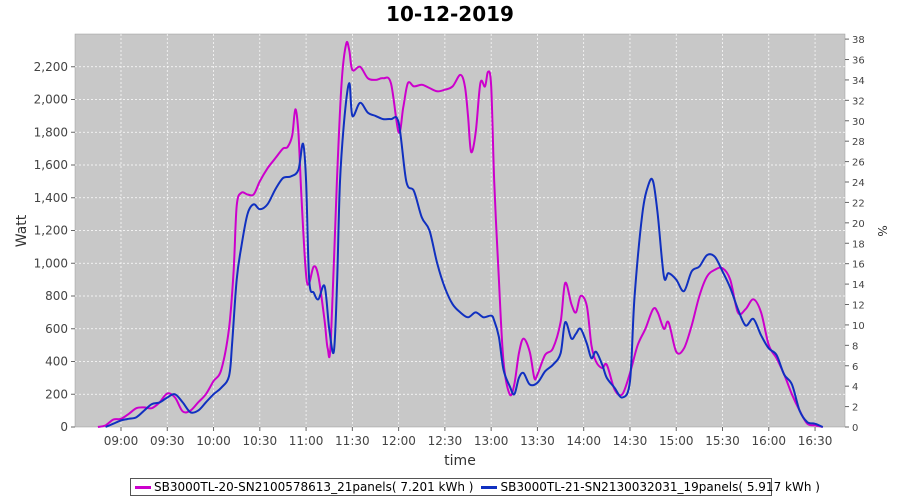 The height and width of the screenshot is (500, 900). What do you see at coordinates (51, 198) in the screenshot?
I see `y-tick-label: 1,400` at bounding box center [51, 198].